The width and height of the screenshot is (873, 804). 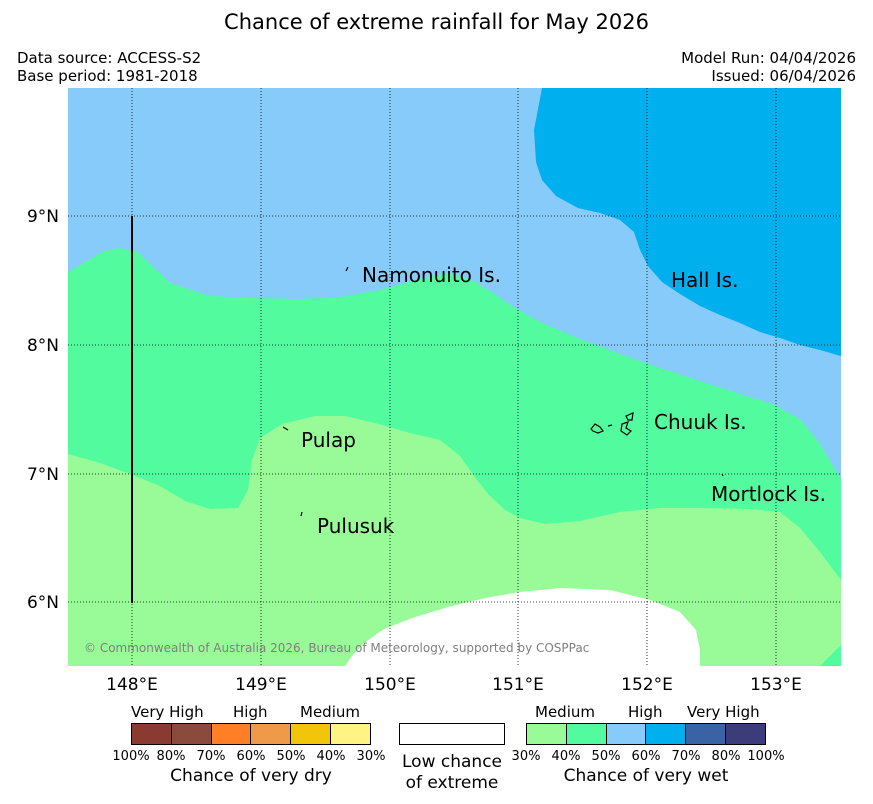 What do you see at coordinates (167, 712) in the screenshot?
I see `dry-category-very-high: Very High` at bounding box center [167, 712].